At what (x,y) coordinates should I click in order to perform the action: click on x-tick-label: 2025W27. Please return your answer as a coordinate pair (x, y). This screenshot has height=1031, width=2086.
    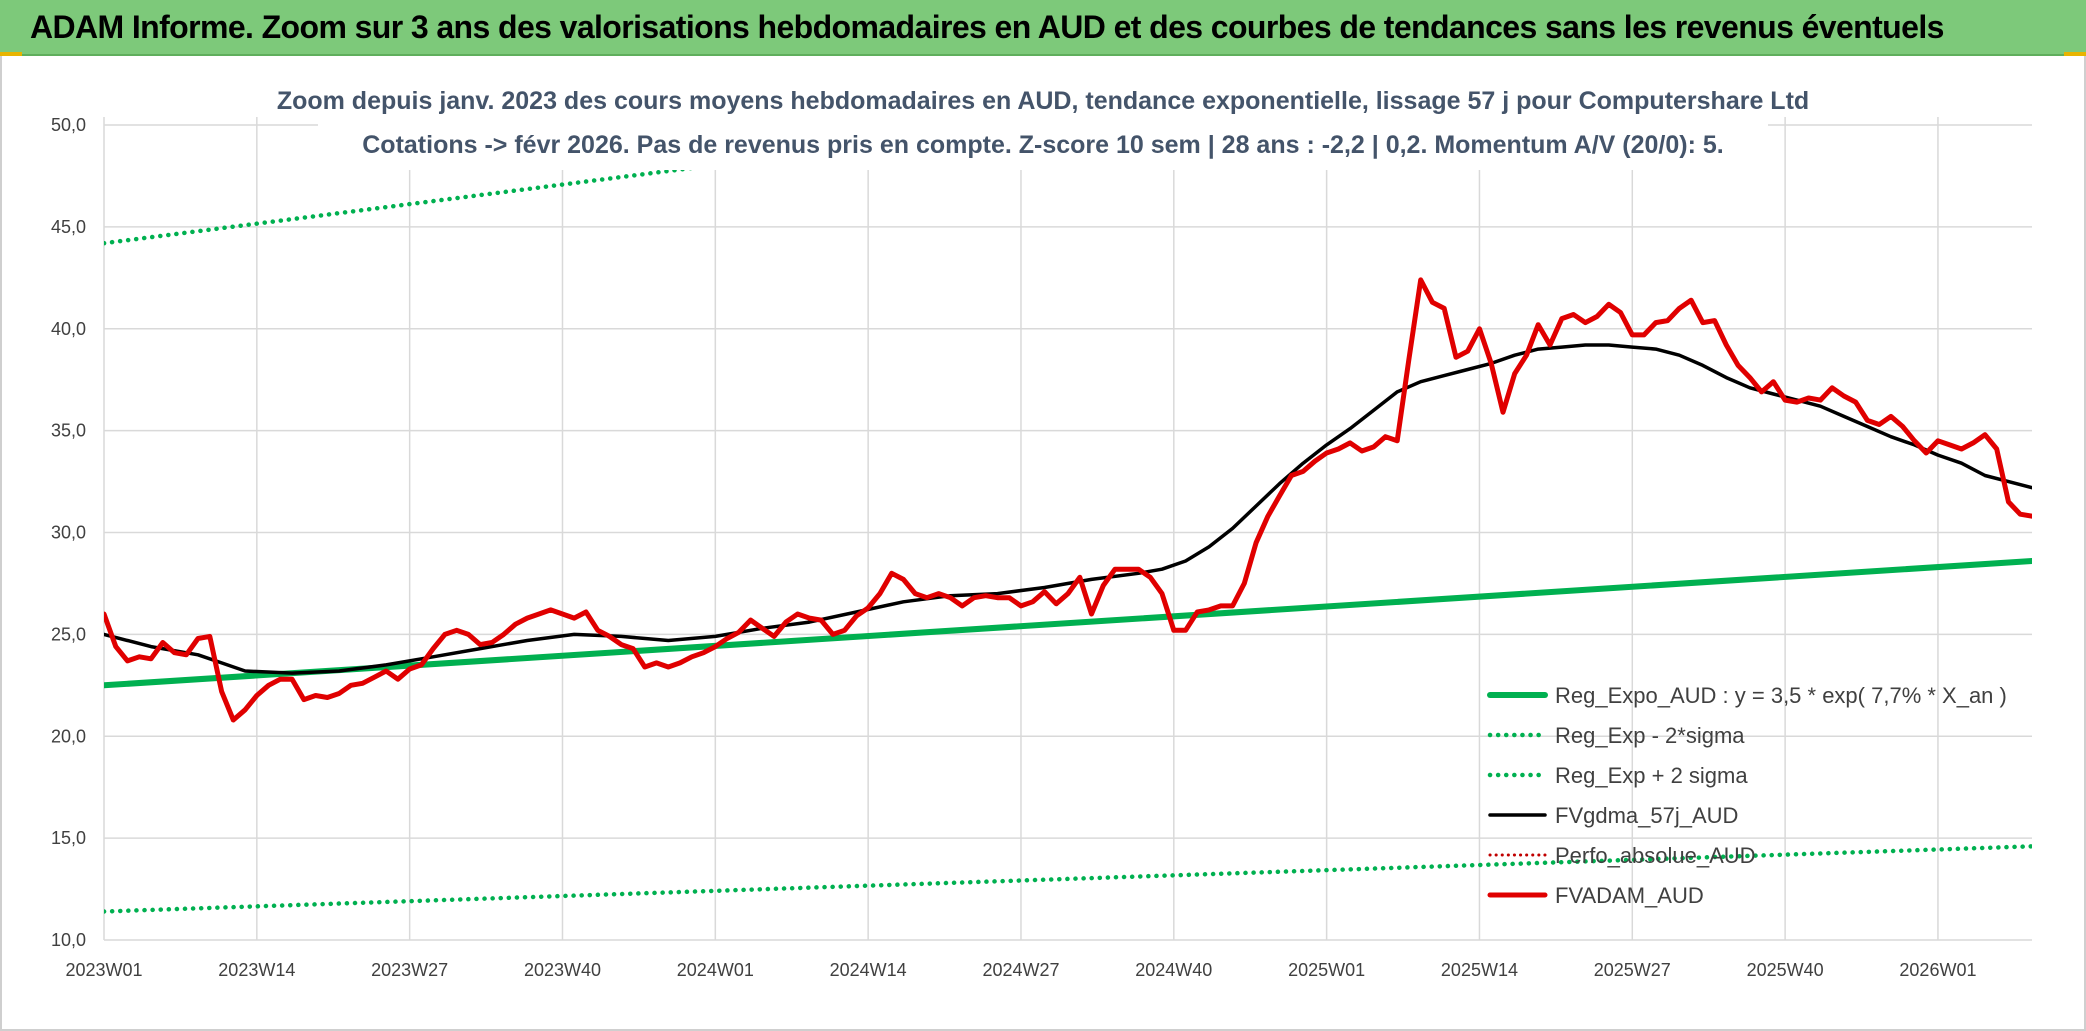
    Looking at the image, I should click on (1632, 970).